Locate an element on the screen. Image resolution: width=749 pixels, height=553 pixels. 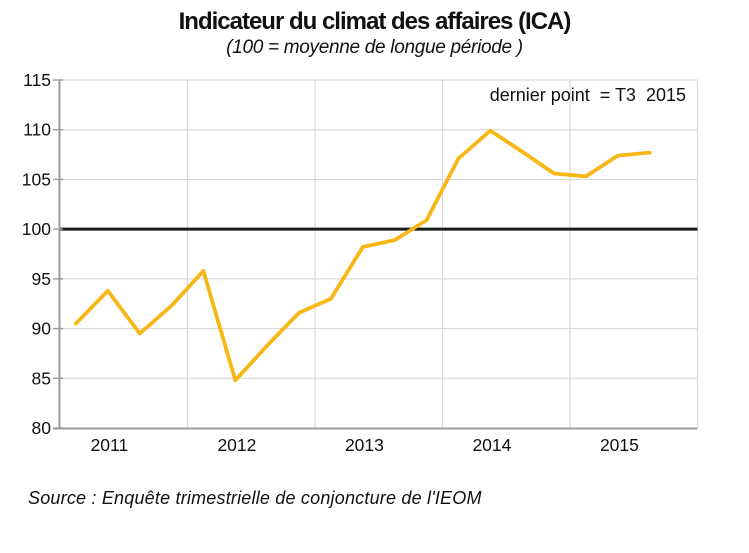
y-tick-label-110: 110 is located at coordinates (37, 130).